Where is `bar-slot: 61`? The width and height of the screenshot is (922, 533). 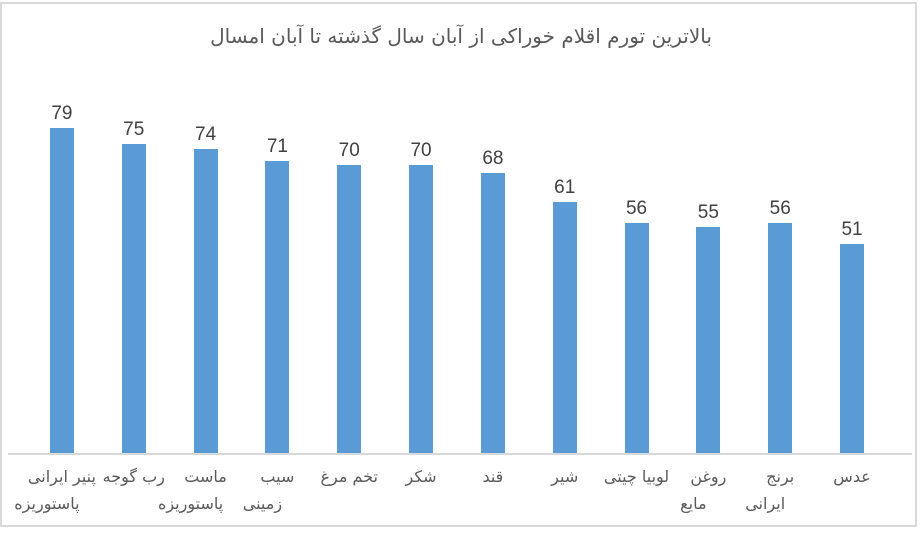
bar-slot: 61 is located at coordinates (565, 270).